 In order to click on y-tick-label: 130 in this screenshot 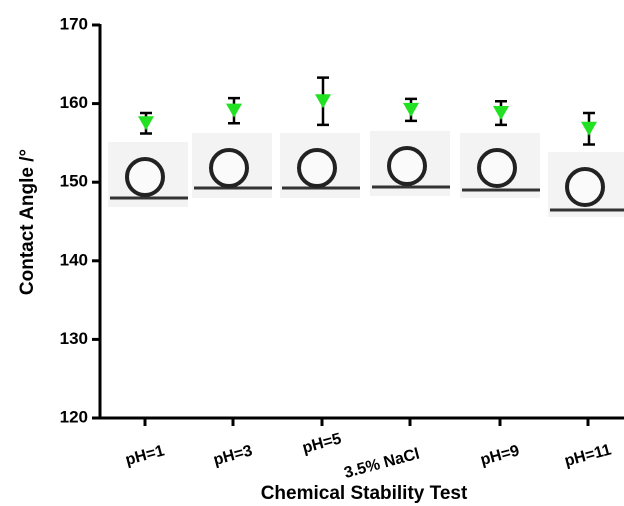, I will do `click(74, 338)`.